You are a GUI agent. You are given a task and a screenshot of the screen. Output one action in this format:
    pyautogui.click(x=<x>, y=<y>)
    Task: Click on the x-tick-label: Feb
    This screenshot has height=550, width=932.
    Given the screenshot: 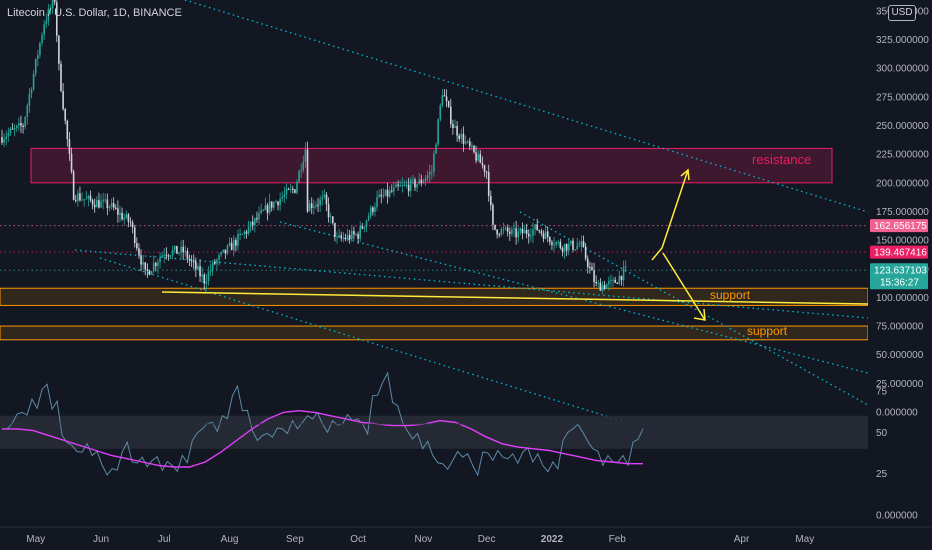 What is the action you would take?
    pyautogui.click(x=618, y=539)
    